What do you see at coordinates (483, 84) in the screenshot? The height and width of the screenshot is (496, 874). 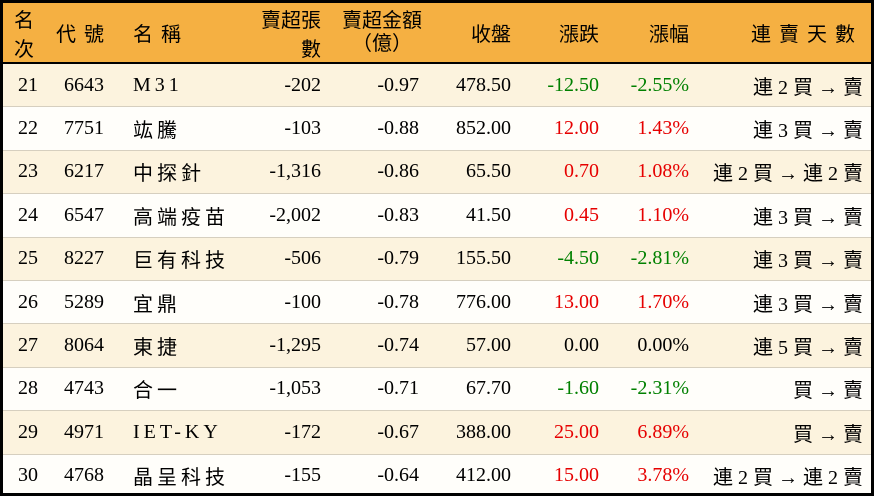 I see `cell-close: 478.50` at bounding box center [483, 84].